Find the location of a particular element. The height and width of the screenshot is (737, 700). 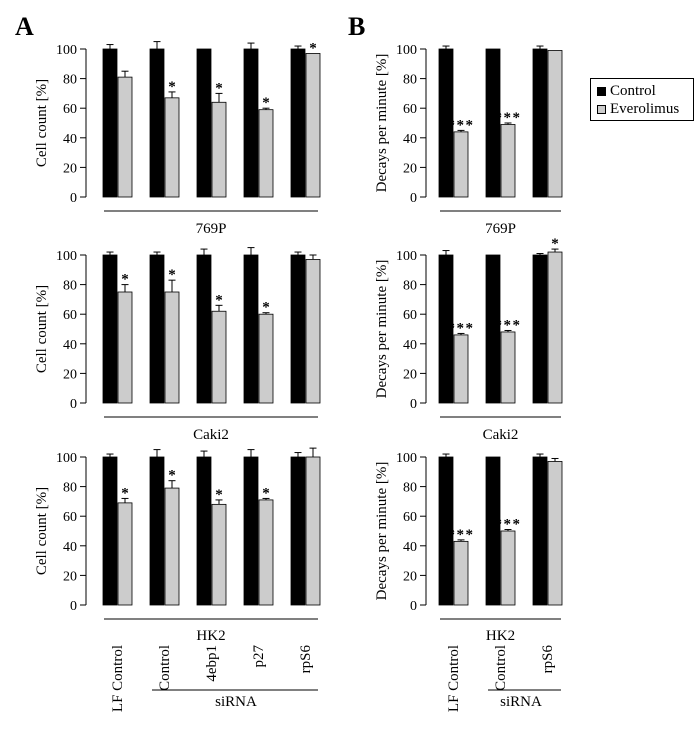

chart-b-hk2-y-tick-label: 80 is located at coordinates (410, 488).